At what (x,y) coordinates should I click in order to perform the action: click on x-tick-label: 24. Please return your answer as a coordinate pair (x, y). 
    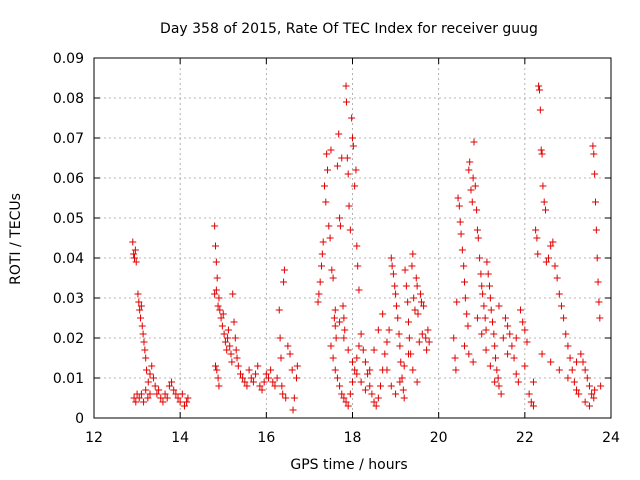
    Looking at the image, I should click on (611, 438).